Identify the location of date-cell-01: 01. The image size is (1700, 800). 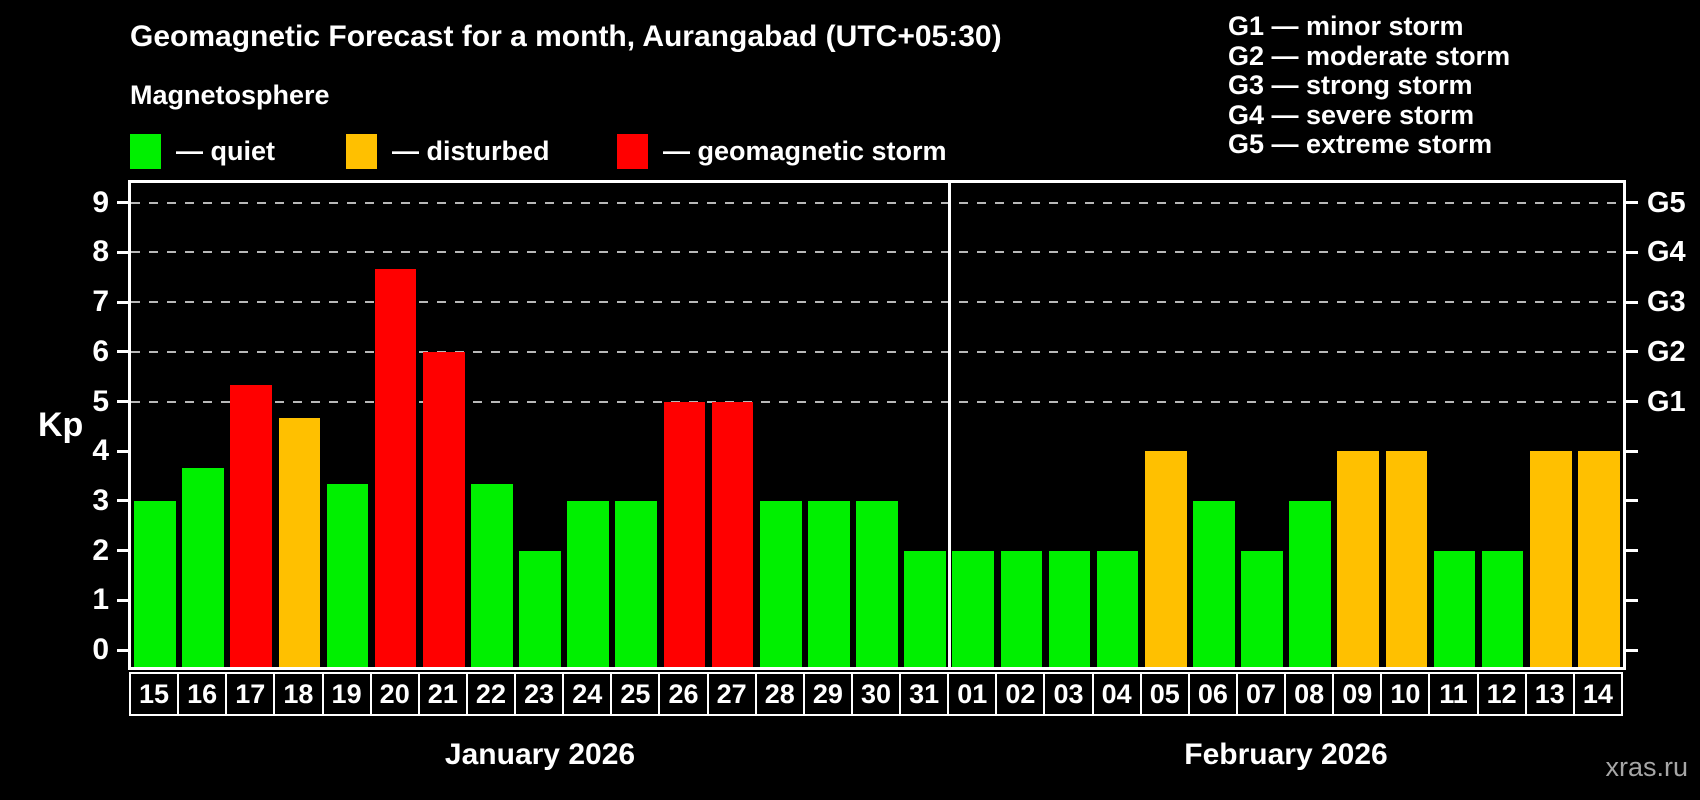
(972, 694).